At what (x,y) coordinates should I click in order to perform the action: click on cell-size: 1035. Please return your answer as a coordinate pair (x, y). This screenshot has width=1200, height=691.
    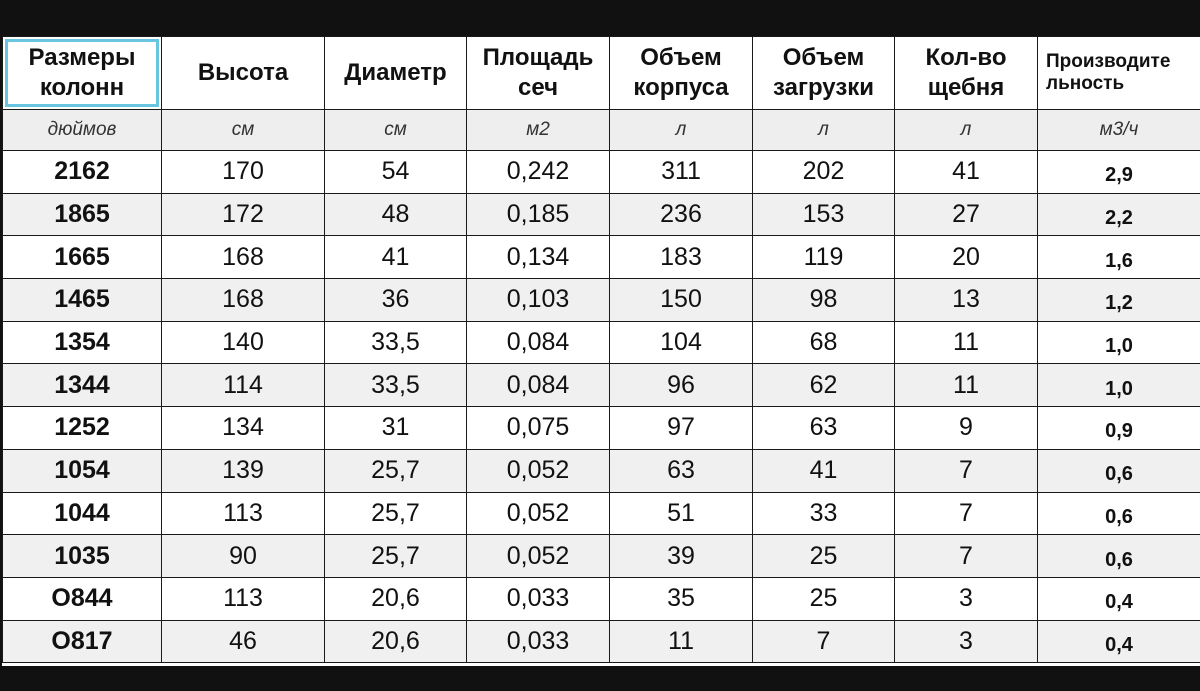
    Looking at the image, I should click on (82, 556).